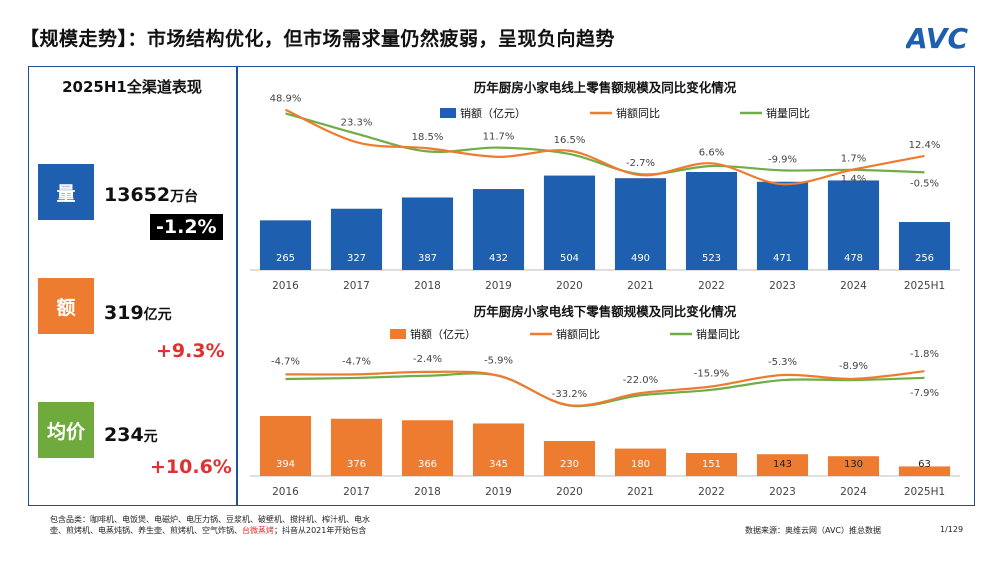 The height and width of the screenshot is (562, 1000). What do you see at coordinates (813, 530) in the screenshot?
I see `data-source: 数据来源：奥维云网（AVC）推总数据` at bounding box center [813, 530].